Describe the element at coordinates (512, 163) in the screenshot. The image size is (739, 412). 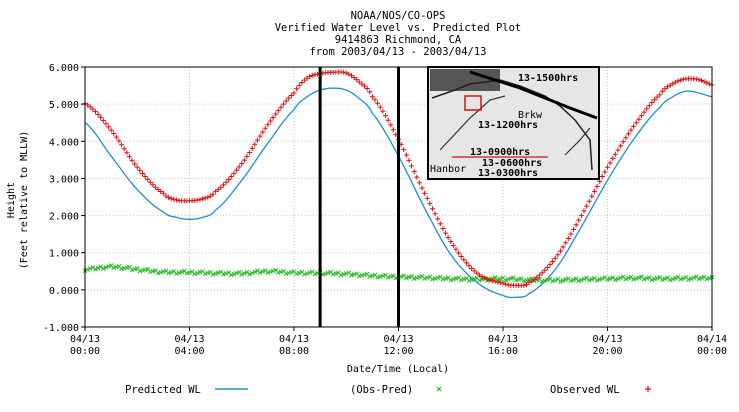
I see `inset-label-0600: 13-0600hrs` at that location.